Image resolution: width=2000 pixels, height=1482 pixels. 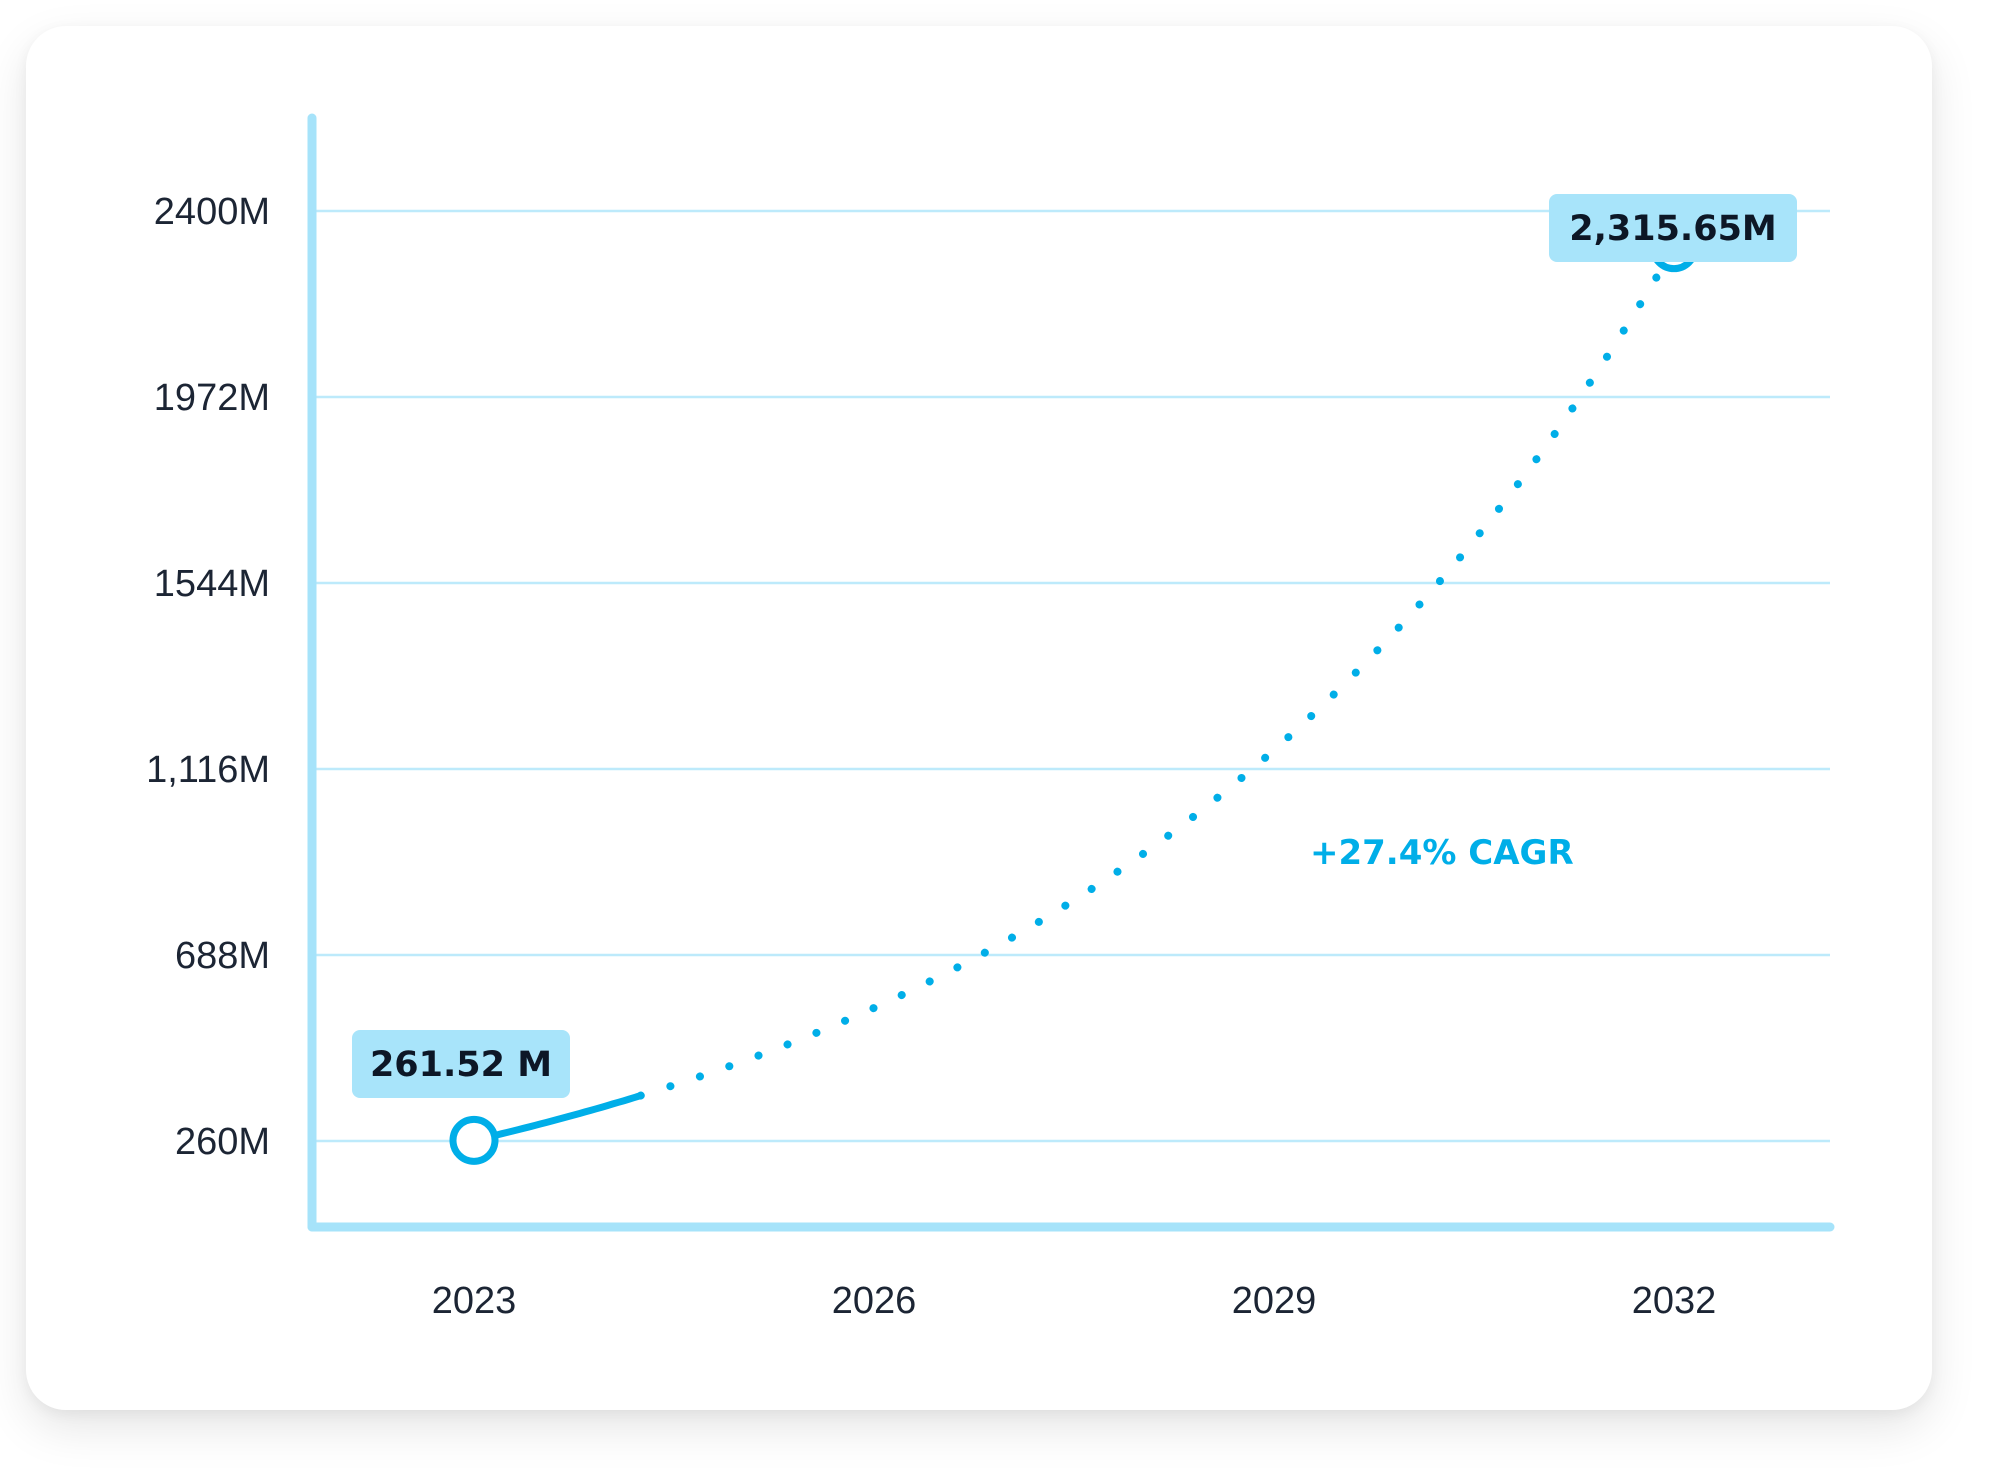 What do you see at coordinates (208, 677) in the screenshot?
I see `y-tick-labels: 260M 688M 1,116M 1544M 1972M 2400M` at bounding box center [208, 677].